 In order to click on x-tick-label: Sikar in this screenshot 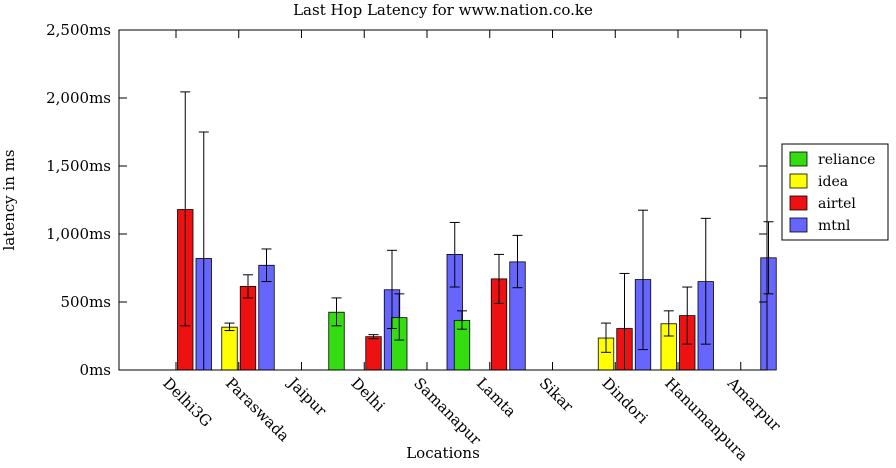, I will do `click(557, 395)`.